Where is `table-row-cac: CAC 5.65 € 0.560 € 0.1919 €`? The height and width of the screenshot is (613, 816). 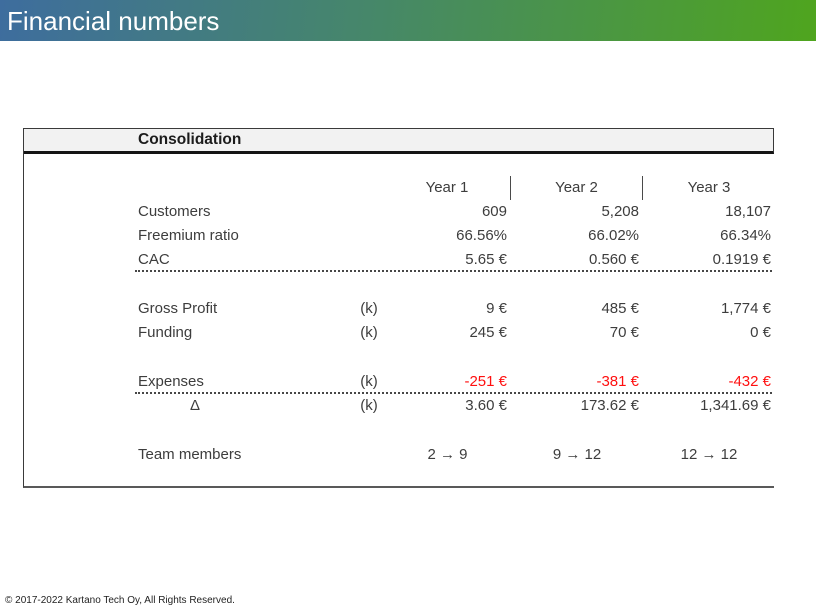 table-row-cac: CAC 5.65 € 0.560 € 0.1919 € is located at coordinates (399, 260).